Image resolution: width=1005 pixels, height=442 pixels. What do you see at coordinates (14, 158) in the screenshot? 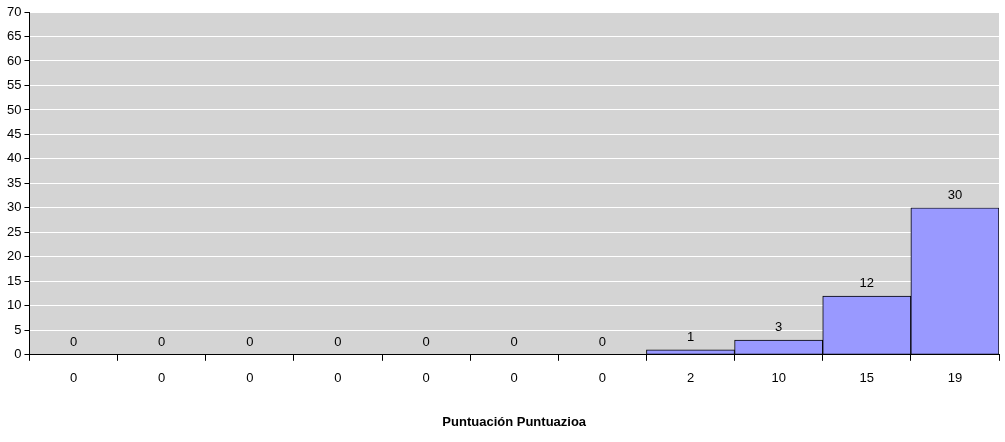
I see `y-tick-label: 40` at bounding box center [14, 158].